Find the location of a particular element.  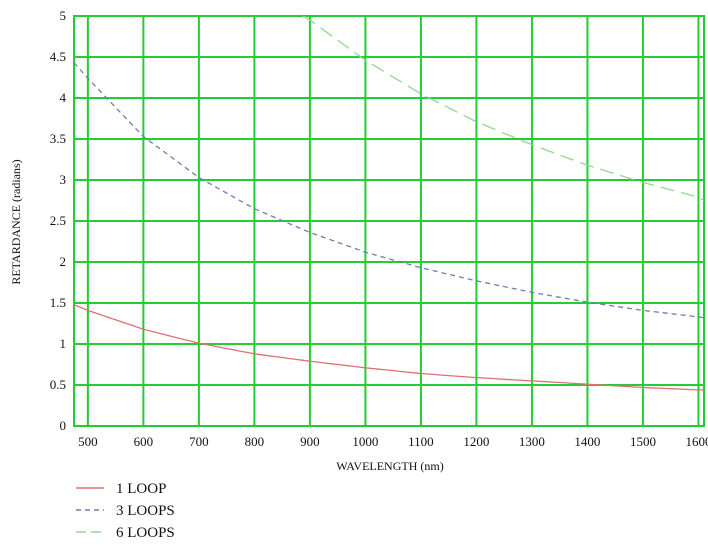

y-axis-label: RETARDANCE (radians) is located at coordinates (16, 221).